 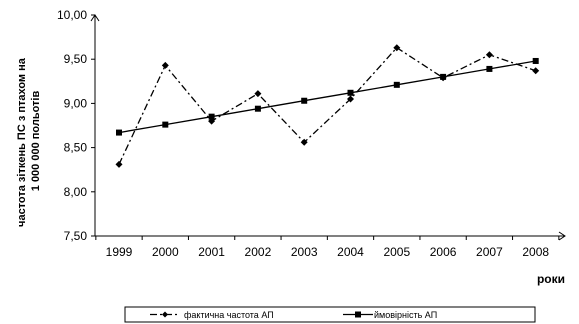 I want to click on legend-item-2: ймовірність АП, so click(x=390, y=315).